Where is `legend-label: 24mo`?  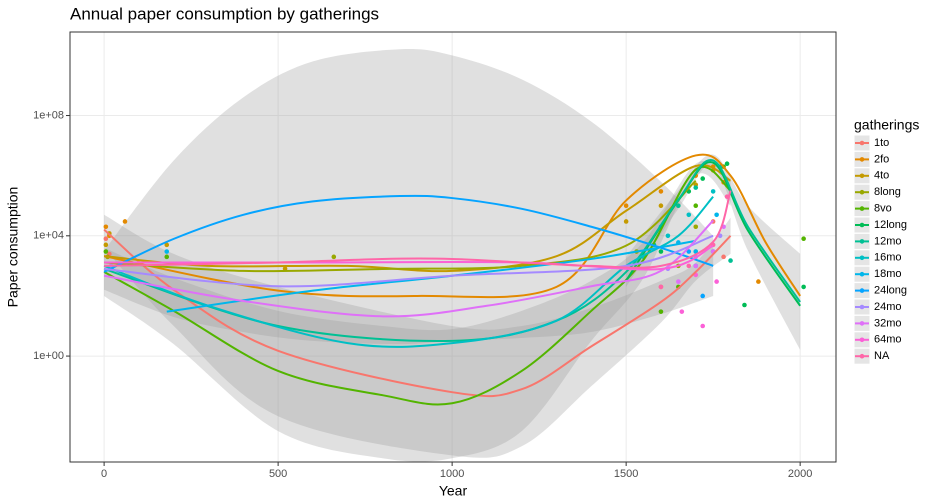
legend-label: 24mo is located at coordinates (888, 307).